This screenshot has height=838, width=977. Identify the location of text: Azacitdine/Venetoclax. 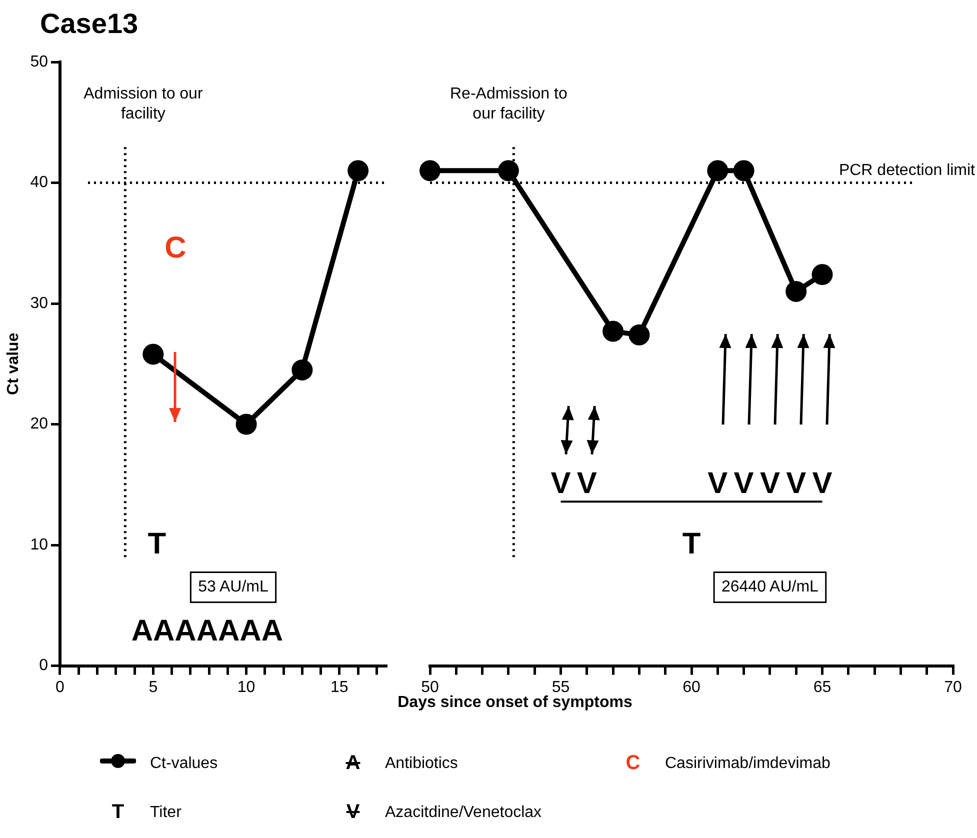
(463, 813).